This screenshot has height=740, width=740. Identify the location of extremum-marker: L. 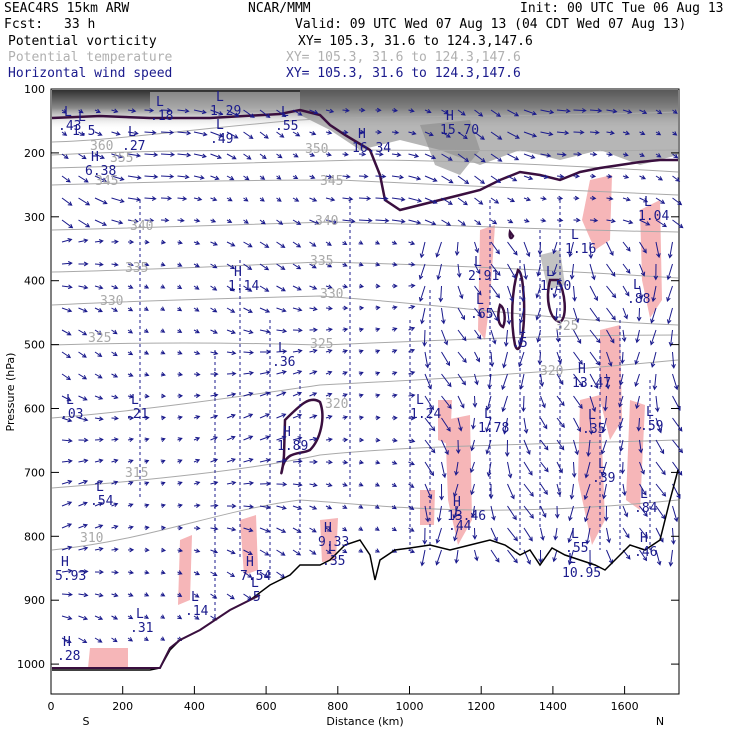
(68, 112).